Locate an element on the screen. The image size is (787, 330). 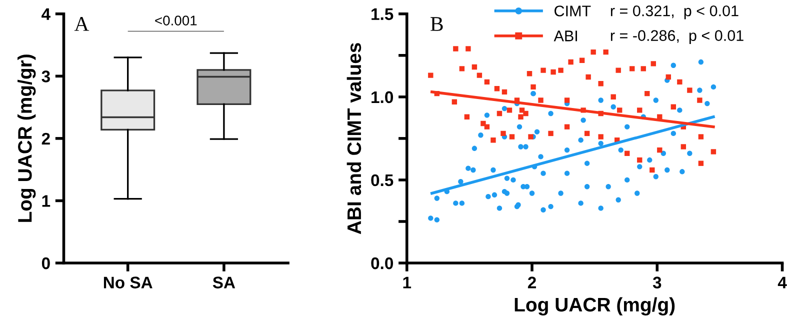
chart-title: B is located at coordinates (436, 24).